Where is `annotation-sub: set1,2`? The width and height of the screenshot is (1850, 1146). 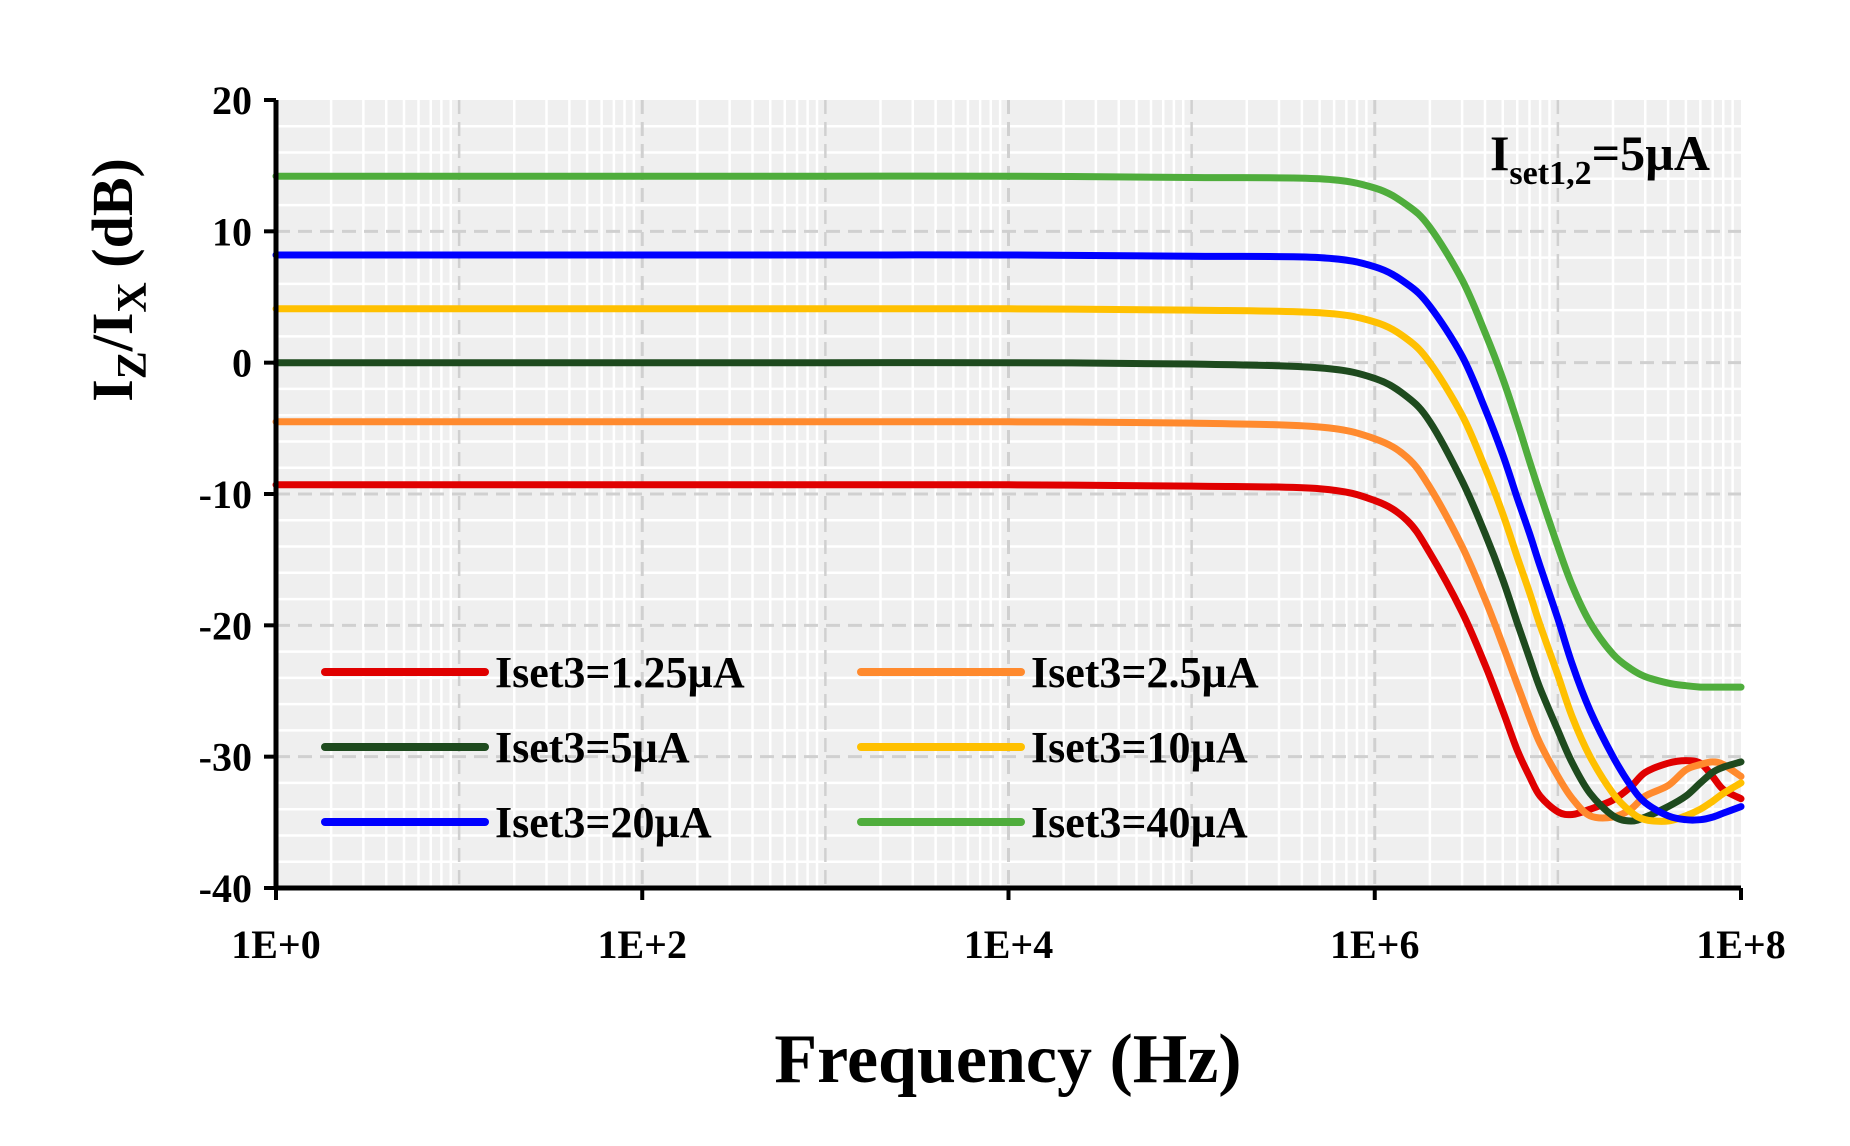 annotation-sub: set1,2 is located at coordinates (1550, 173).